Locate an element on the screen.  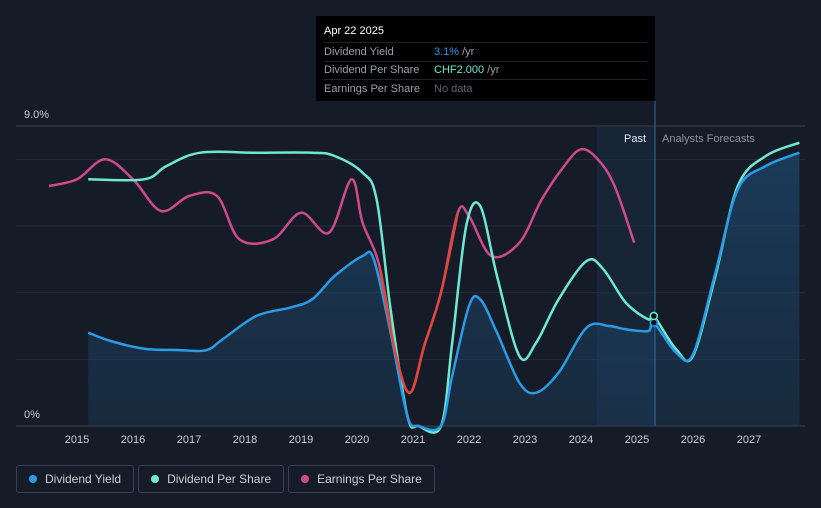
legend-item-dividend-yield: Dividend Yield is located at coordinates (75, 479).